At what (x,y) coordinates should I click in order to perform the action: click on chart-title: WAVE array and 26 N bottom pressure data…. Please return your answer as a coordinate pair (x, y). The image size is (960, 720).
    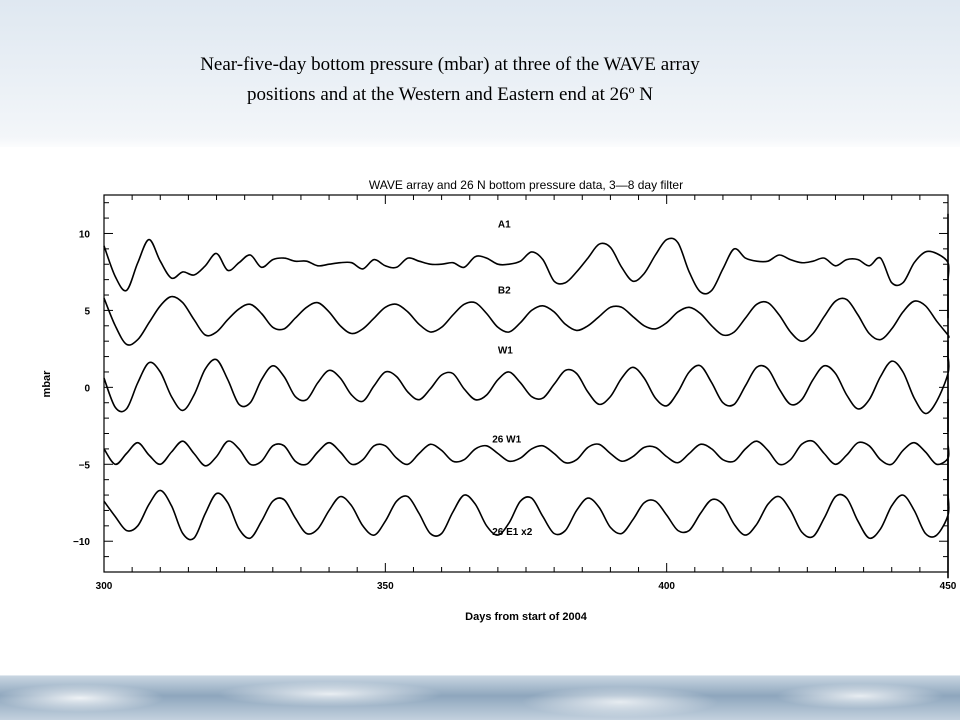
    Looking at the image, I should click on (526, 185).